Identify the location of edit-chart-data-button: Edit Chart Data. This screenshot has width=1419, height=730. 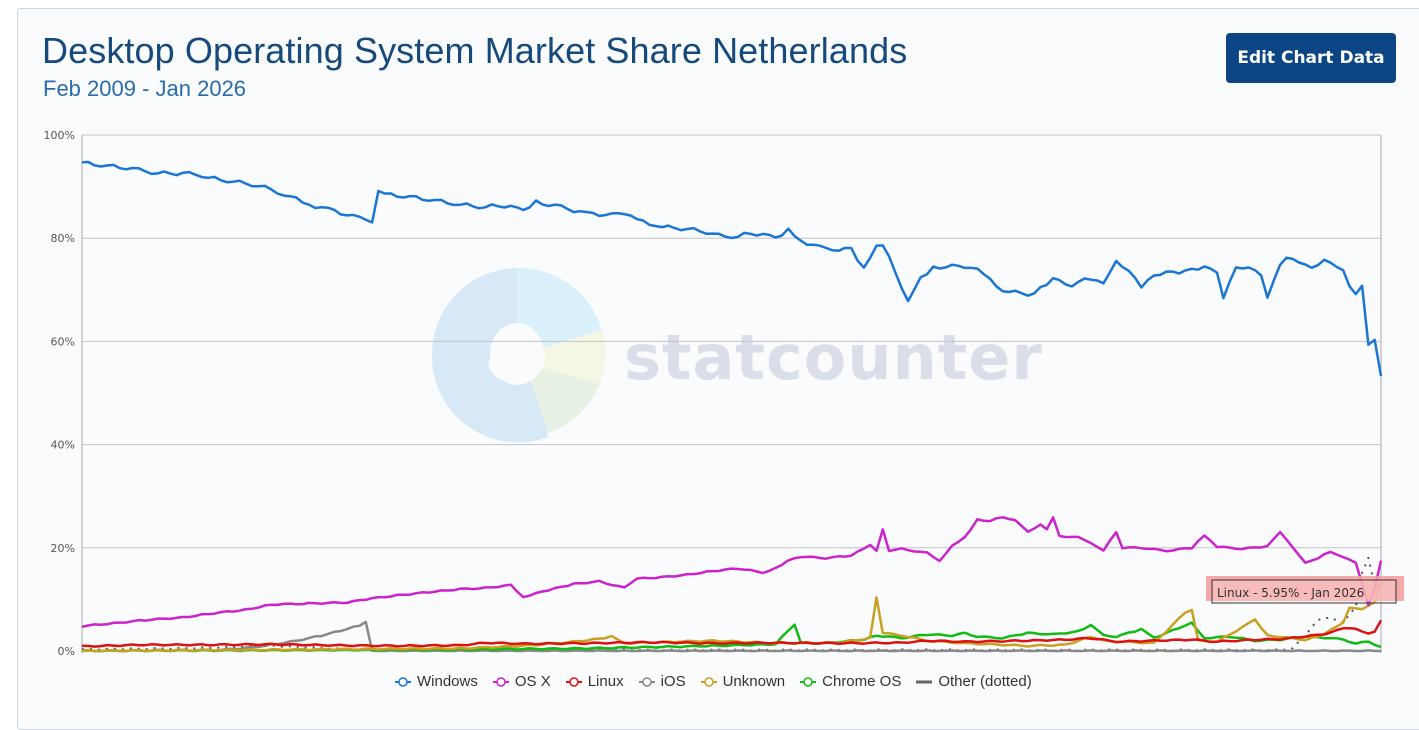
(1311, 58).